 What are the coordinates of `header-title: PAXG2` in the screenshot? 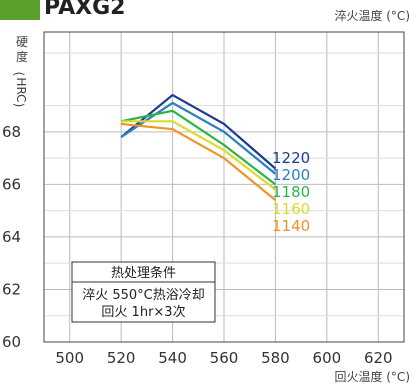 It's located at (84, 10).